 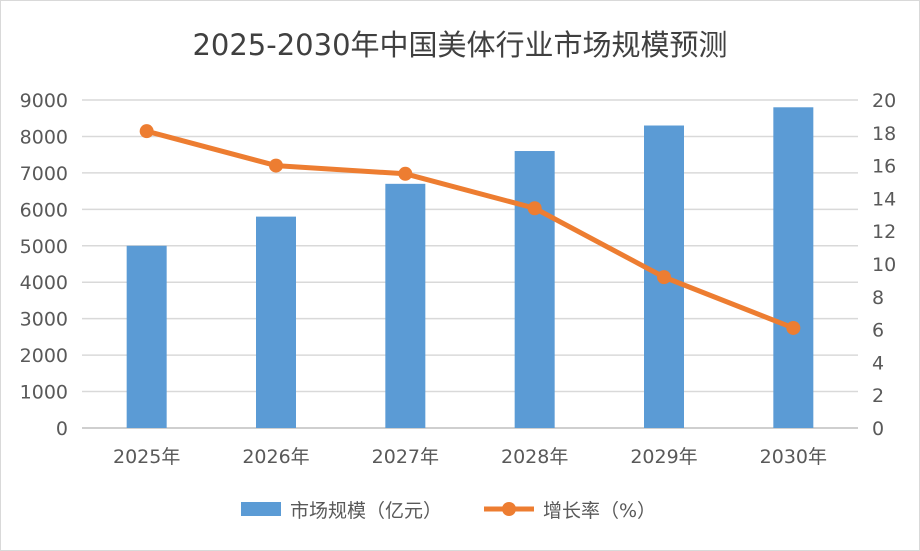 What do you see at coordinates (509, 509) in the screenshot?
I see `legend-line-marker` at bounding box center [509, 509].